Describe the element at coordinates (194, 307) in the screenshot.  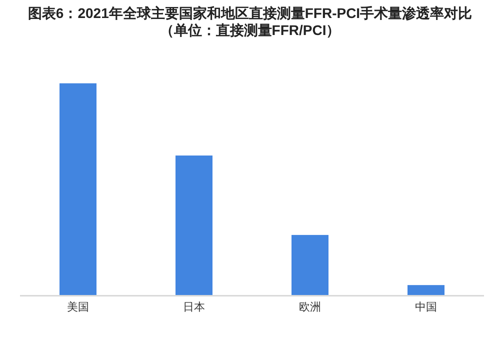
I see `x-tick-label: 日本` at that location.